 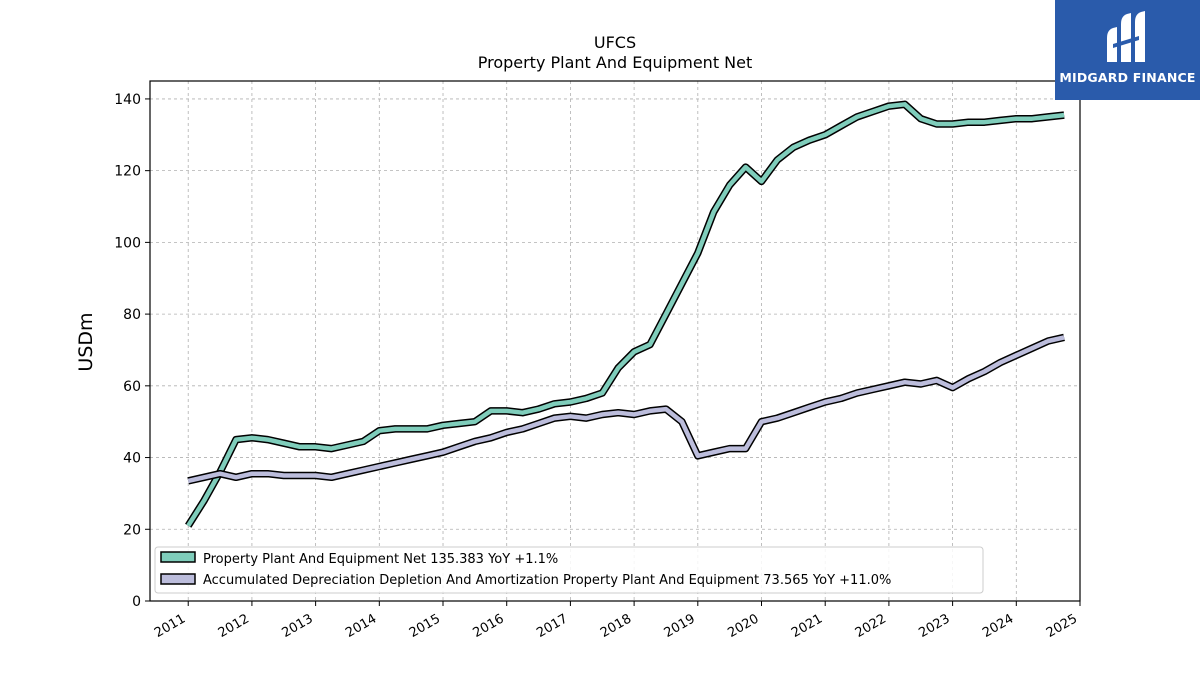 What do you see at coordinates (1126, 36) in the screenshot?
I see `logo-mark-icon` at bounding box center [1126, 36].